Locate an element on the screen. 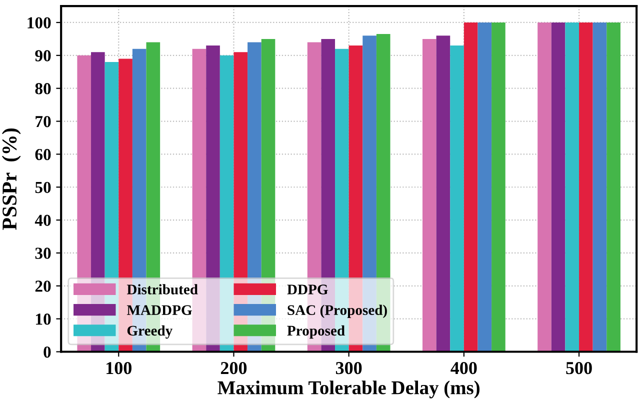 Image resolution: width=643 pixels, height=402 pixels. legend-label: Distributed is located at coordinates (162, 289).